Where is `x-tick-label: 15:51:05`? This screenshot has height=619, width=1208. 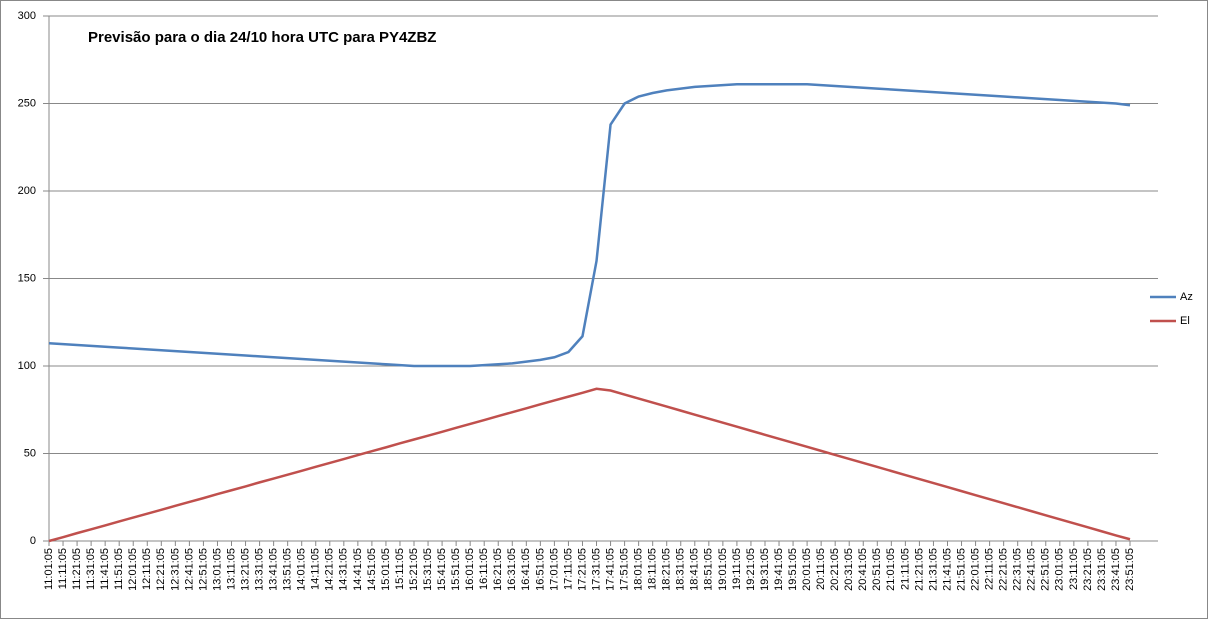 x-tick-label: 15:51:05 is located at coordinates (456, 569).